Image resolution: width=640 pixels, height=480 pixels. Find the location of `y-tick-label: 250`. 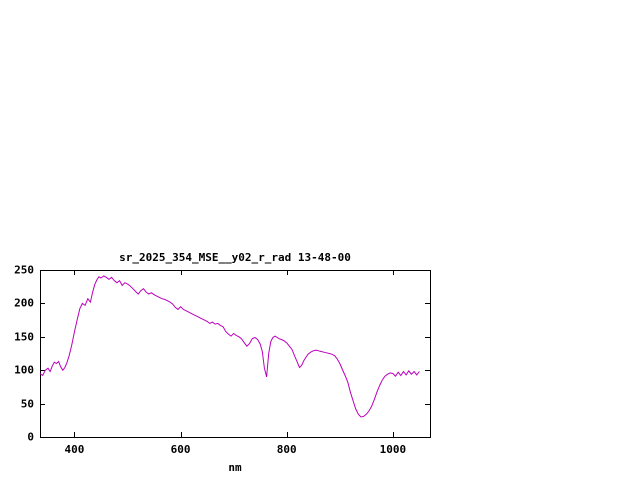

y-tick-label: 250 is located at coordinates (24, 270).